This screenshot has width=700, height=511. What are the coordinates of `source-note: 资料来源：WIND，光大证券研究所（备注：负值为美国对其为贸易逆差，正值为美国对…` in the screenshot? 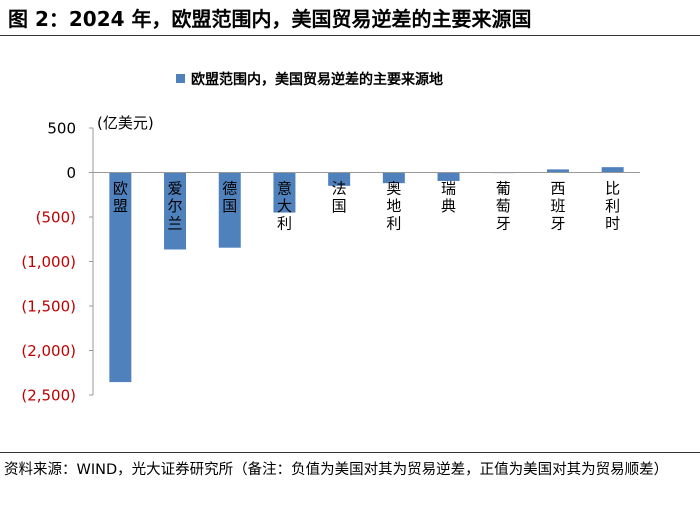 It's located at (336, 470).